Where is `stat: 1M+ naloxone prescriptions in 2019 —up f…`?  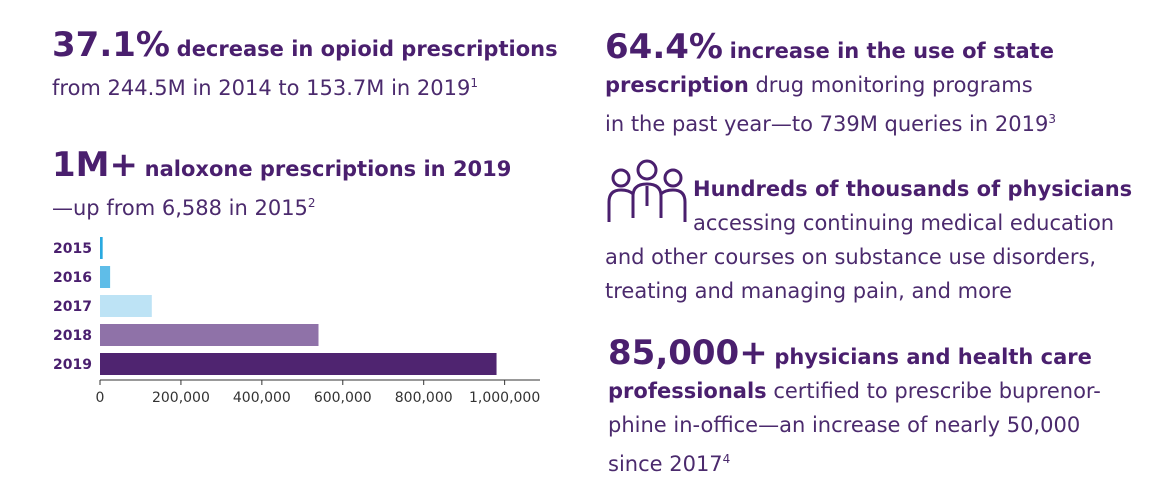 stat: 1M+ naloxone prescriptions in 2019 —up f… is located at coordinates (281, 186).